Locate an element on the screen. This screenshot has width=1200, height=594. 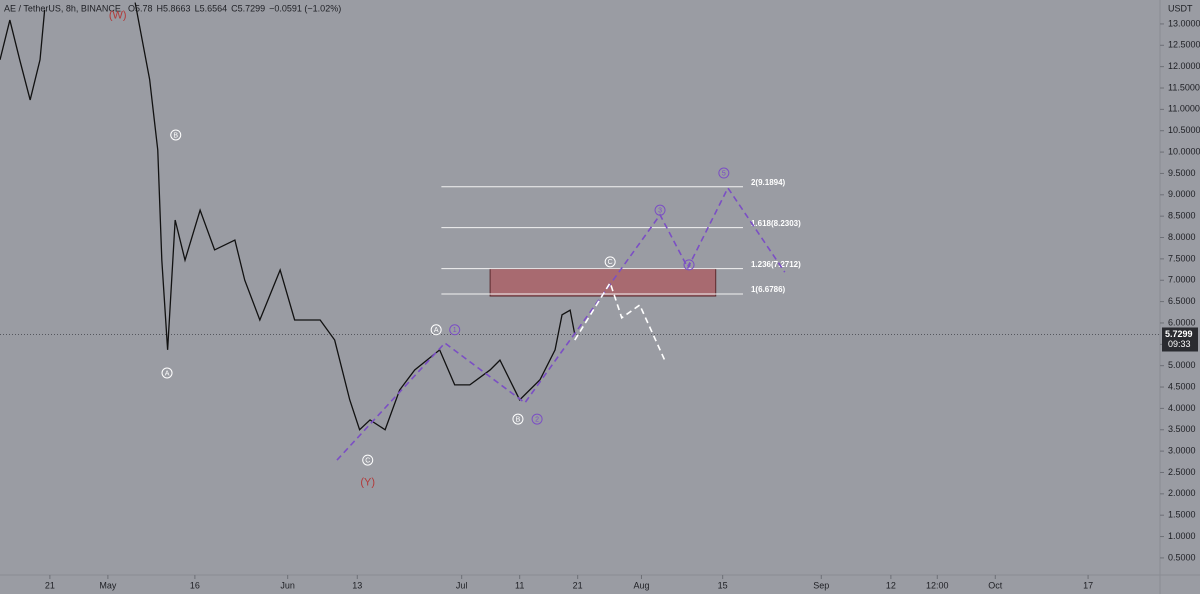
last-price-label: 5.7299 is located at coordinates (1179, 334).